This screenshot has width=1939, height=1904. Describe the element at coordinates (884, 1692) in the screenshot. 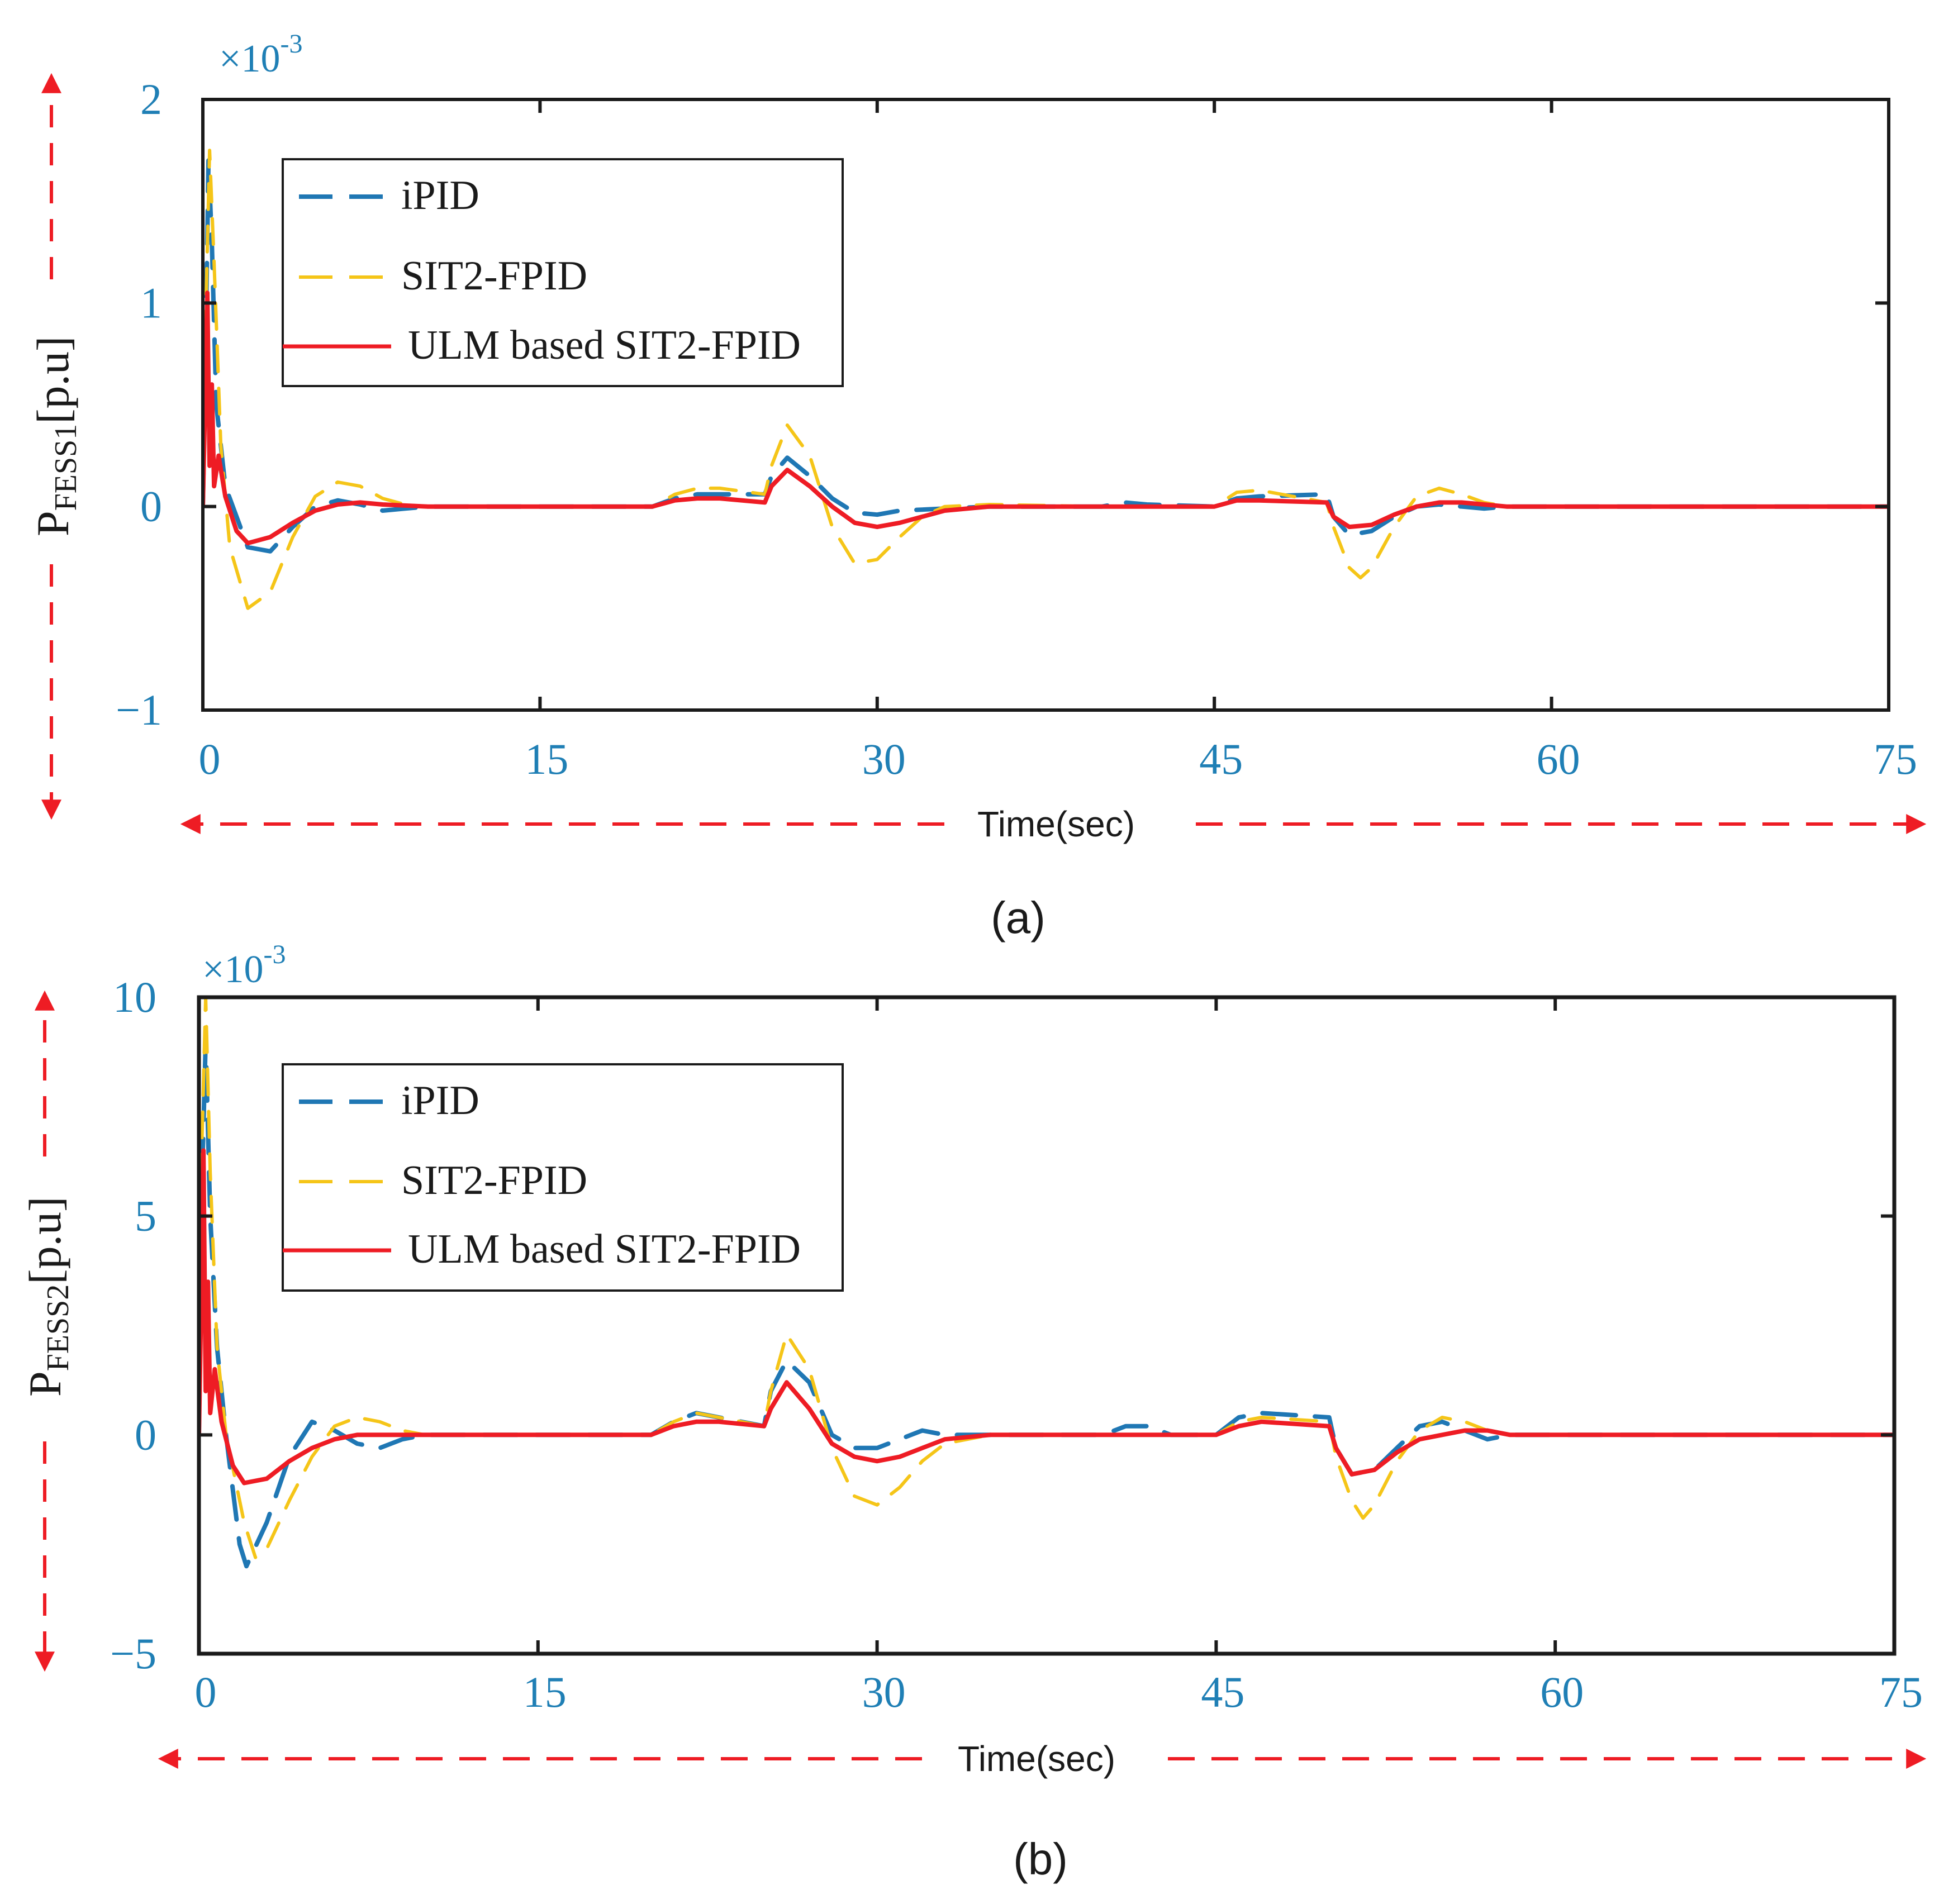

I see `panel-b-xtick-label: 30` at that location.